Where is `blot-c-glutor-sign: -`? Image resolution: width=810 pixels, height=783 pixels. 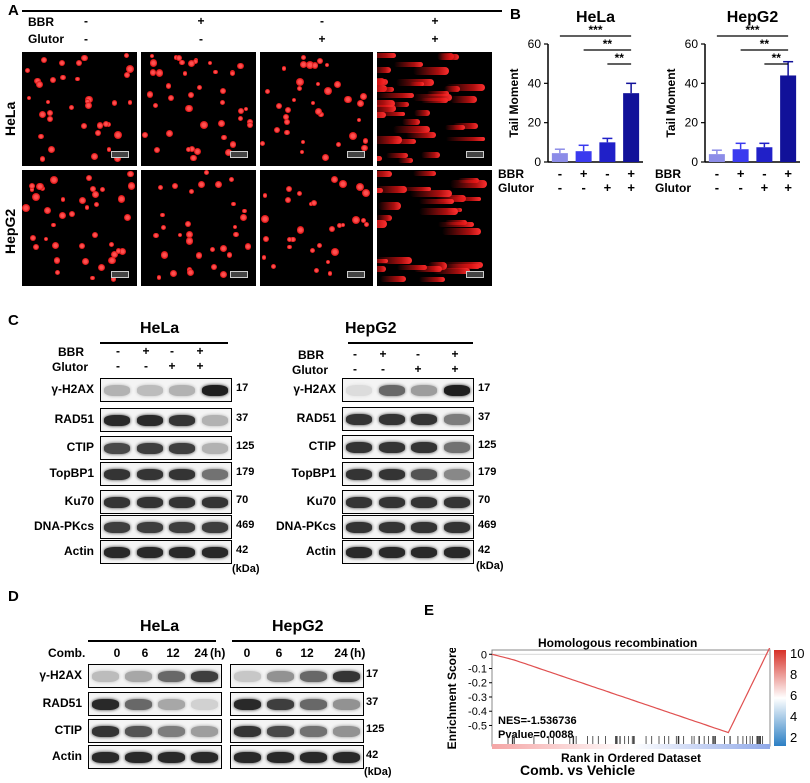 blot-c-glutor-sign: - is located at coordinates (118, 366).